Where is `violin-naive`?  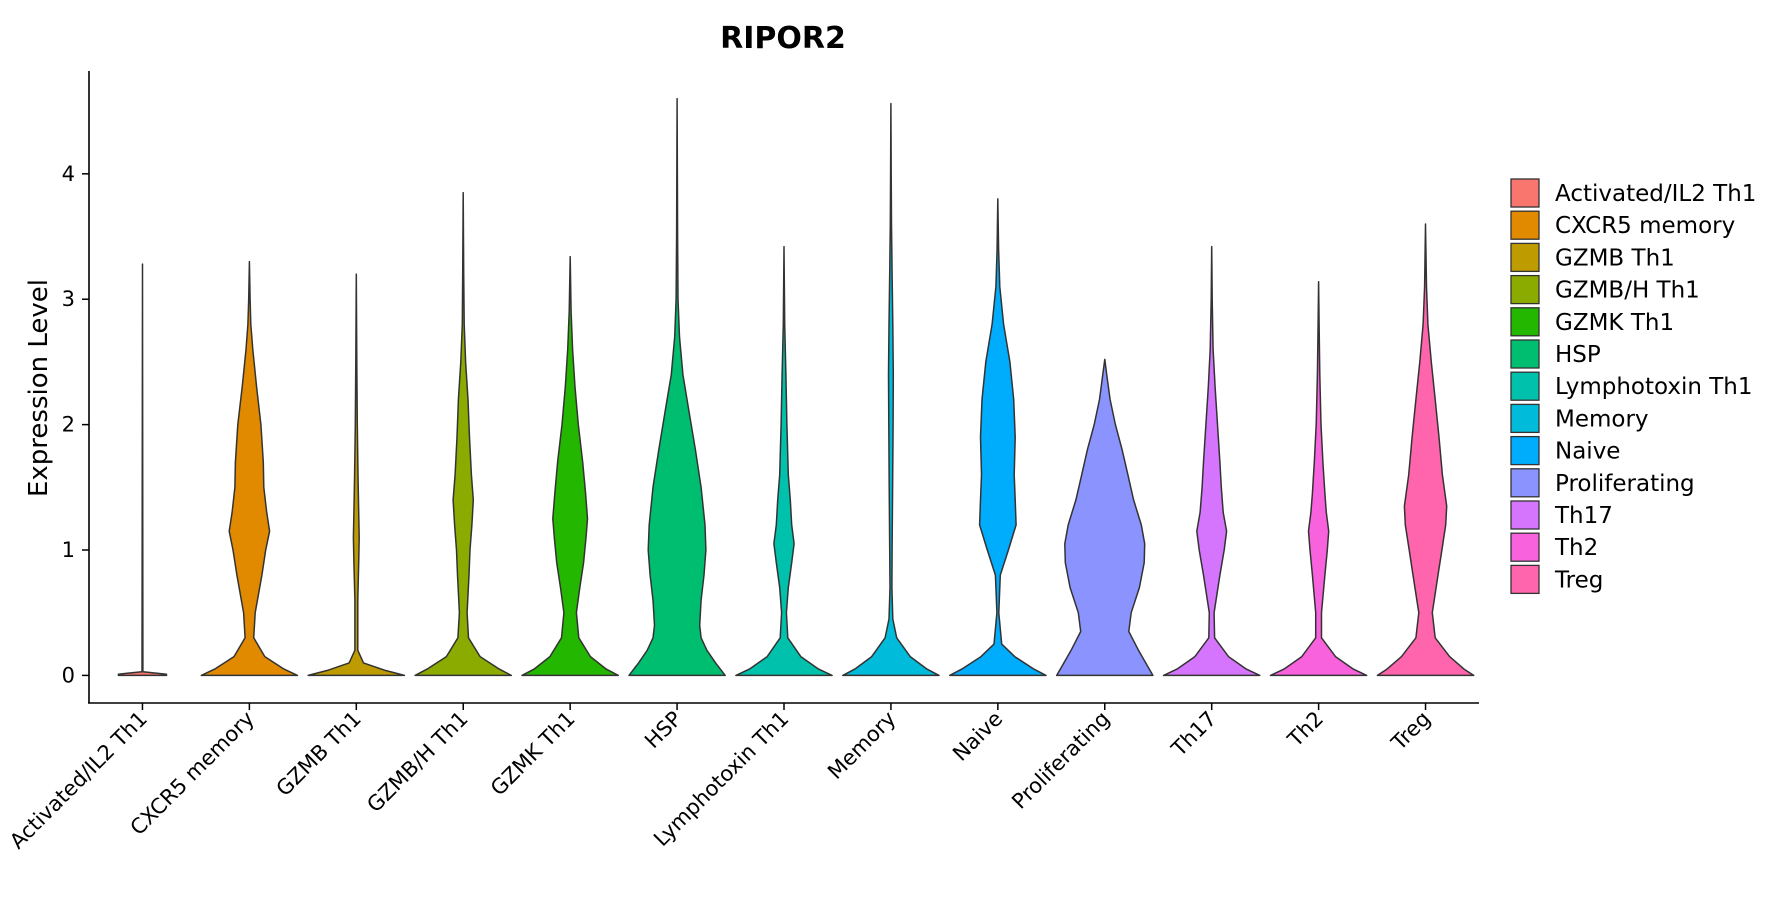
violin-naive is located at coordinates (997, 437).